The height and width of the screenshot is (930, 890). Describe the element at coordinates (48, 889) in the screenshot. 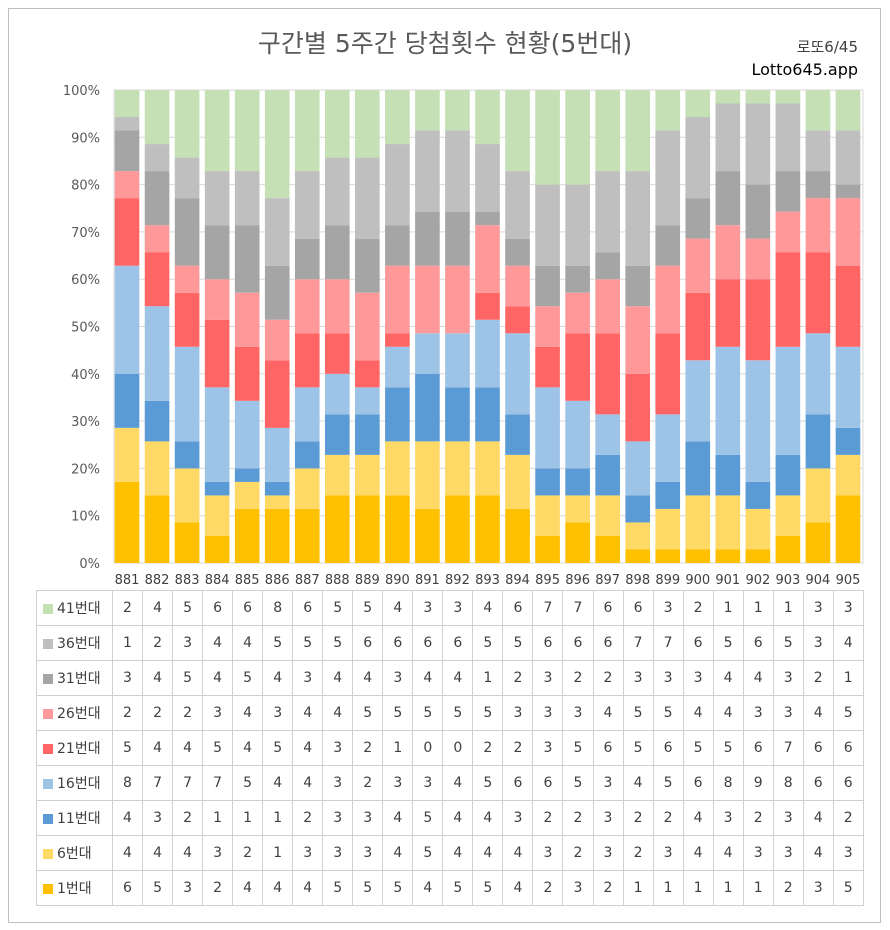

I see `legend-swatch` at that location.